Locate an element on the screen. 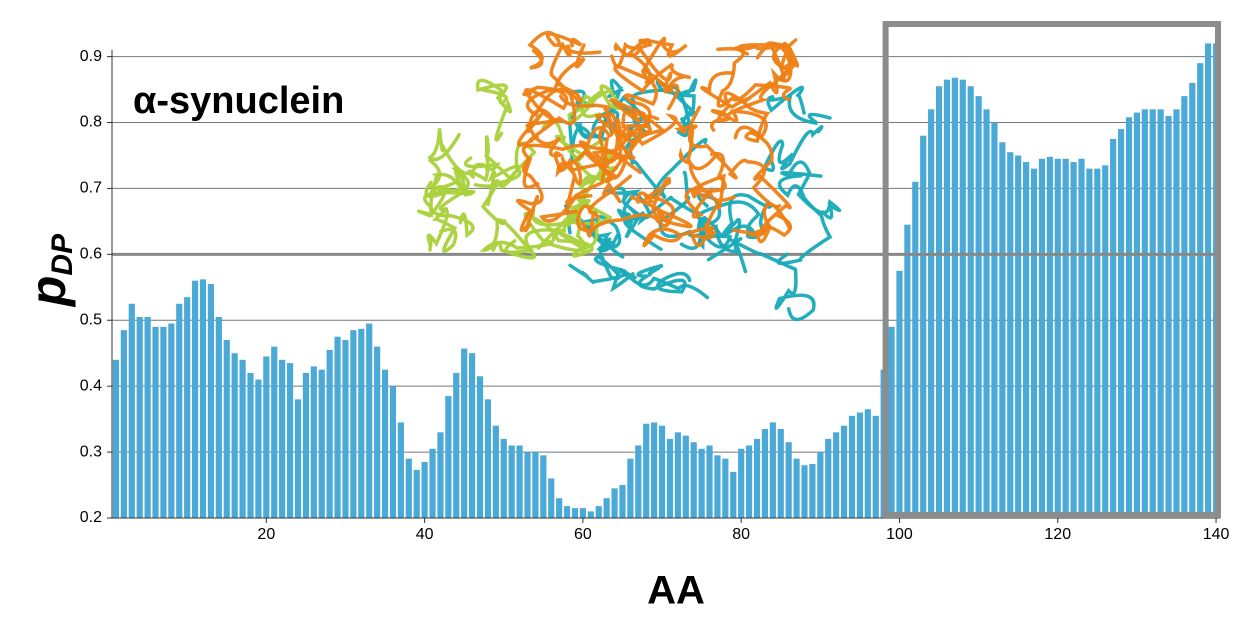  y-tick-label: 0.9 is located at coordinates (91, 56).